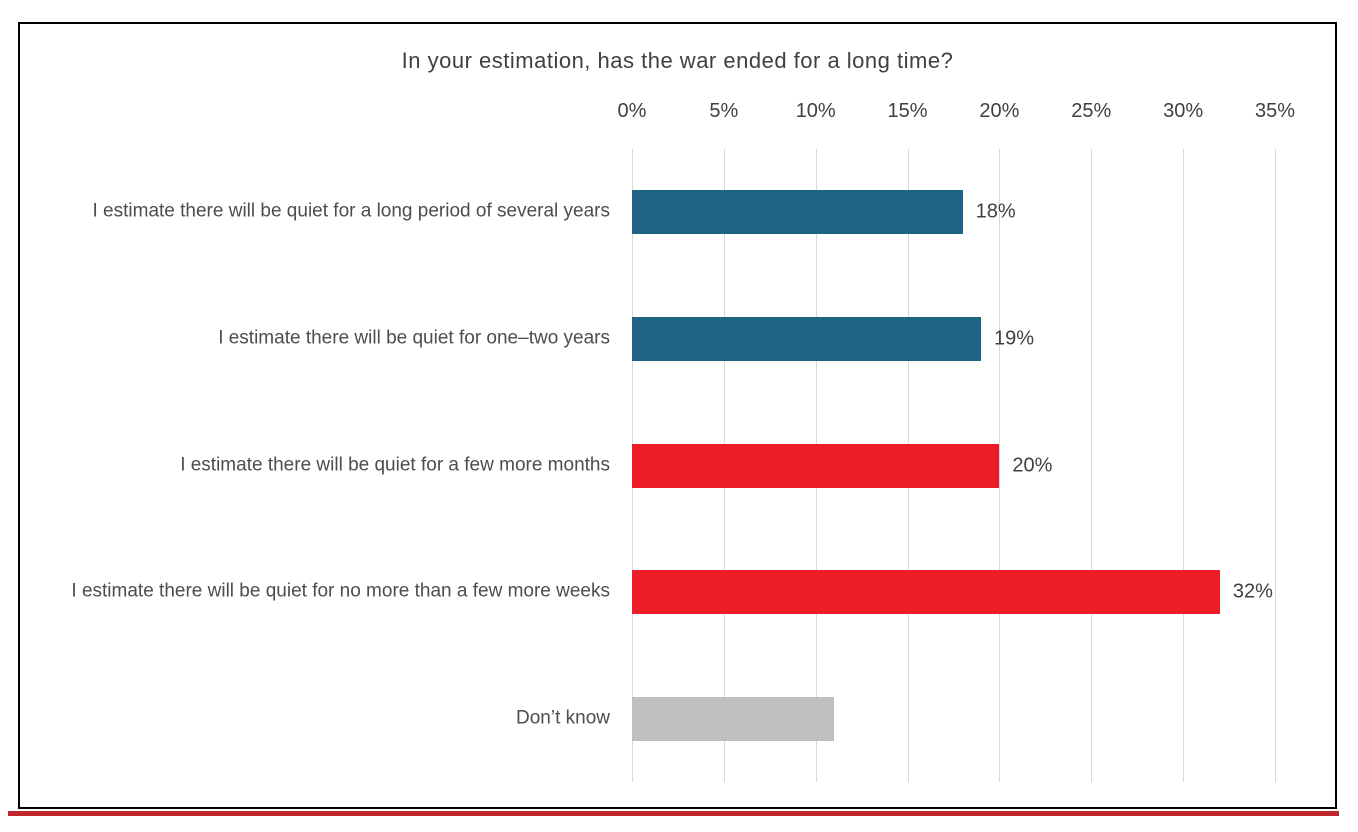 The width and height of the screenshot is (1358, 832). What do you see at coordinates (1032, 465) in the screenshot?
I see `data-label: 20%` at bounding box center [1032, 465].